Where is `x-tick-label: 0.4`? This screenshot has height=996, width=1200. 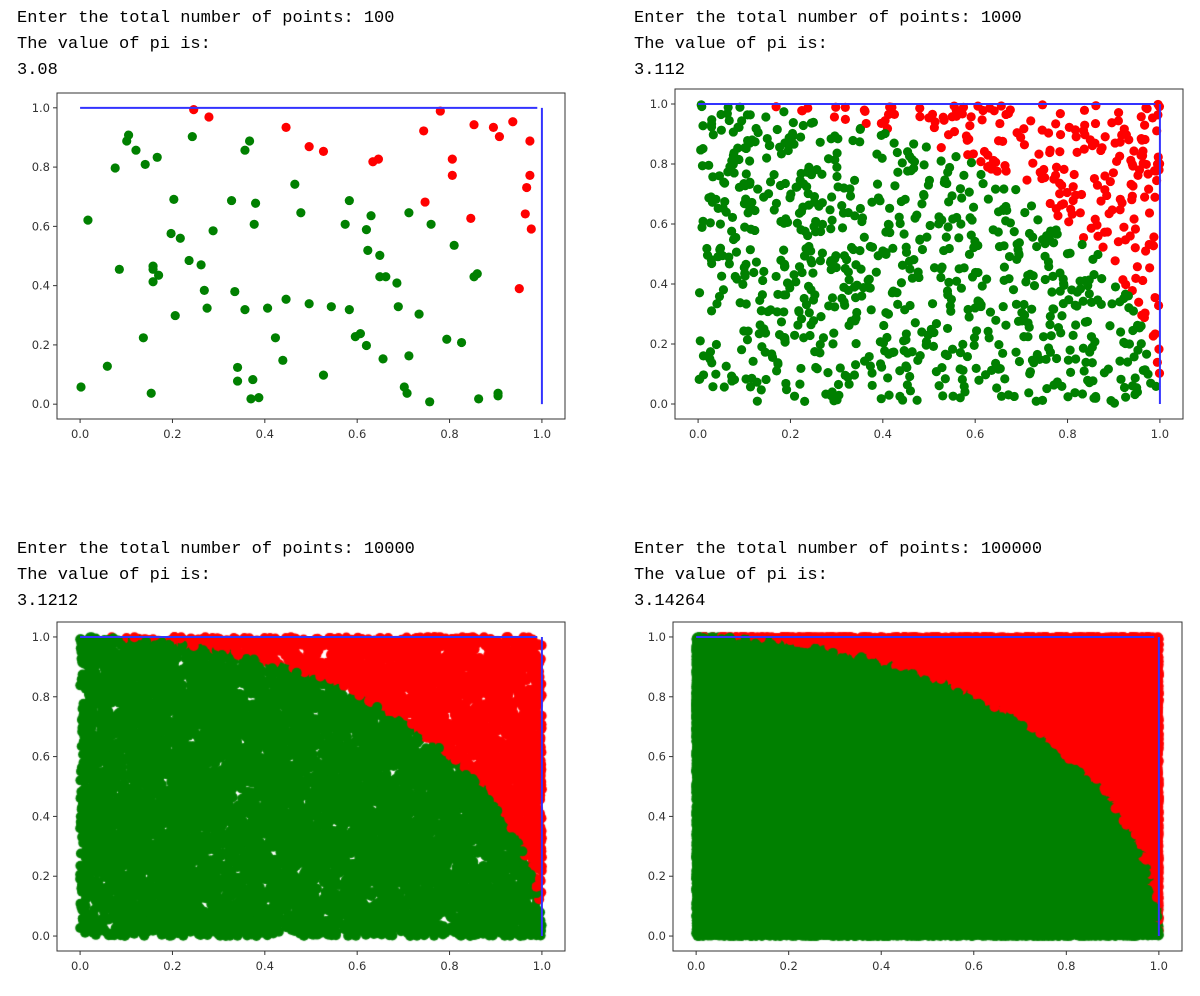 x-tick-label: 0.4 is located at coordinates (883, 434).